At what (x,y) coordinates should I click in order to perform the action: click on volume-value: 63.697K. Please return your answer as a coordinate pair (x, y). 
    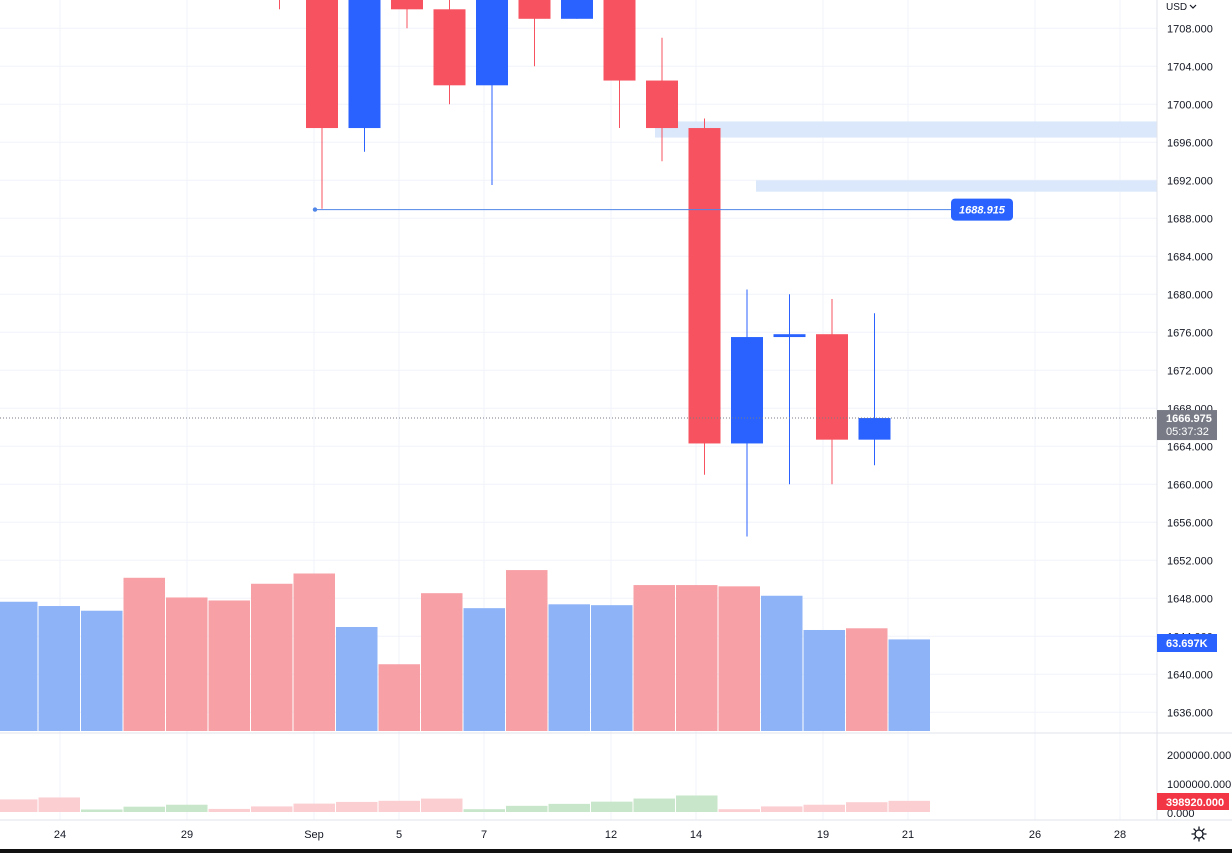
    Looking at the image, I should click on (1187, 644).